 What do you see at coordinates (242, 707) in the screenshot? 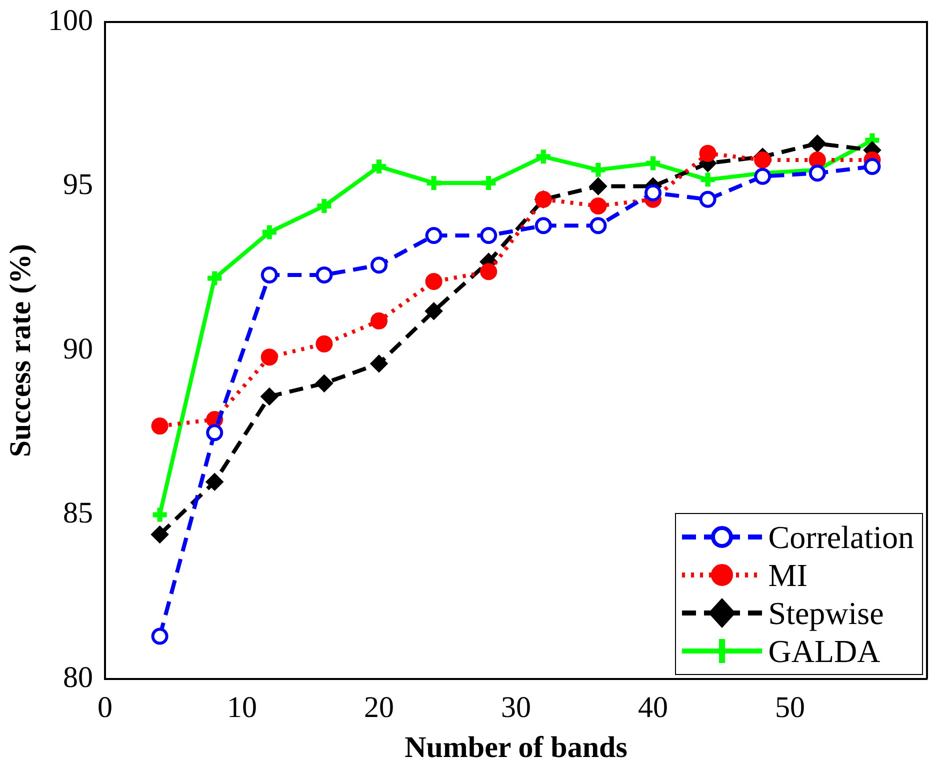
I see `x-tick-label: 10` at bounding box center [242, 707].